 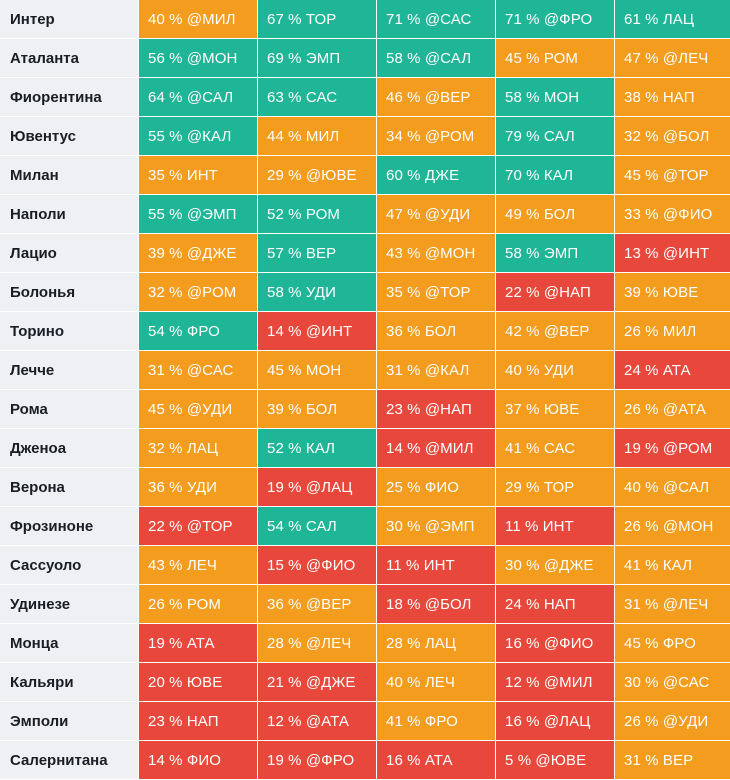 What do you see at coordinates (672, 643) in the screenshot?
I see `match-cell: 45 % ФРО` at bounding box center [672, 643].